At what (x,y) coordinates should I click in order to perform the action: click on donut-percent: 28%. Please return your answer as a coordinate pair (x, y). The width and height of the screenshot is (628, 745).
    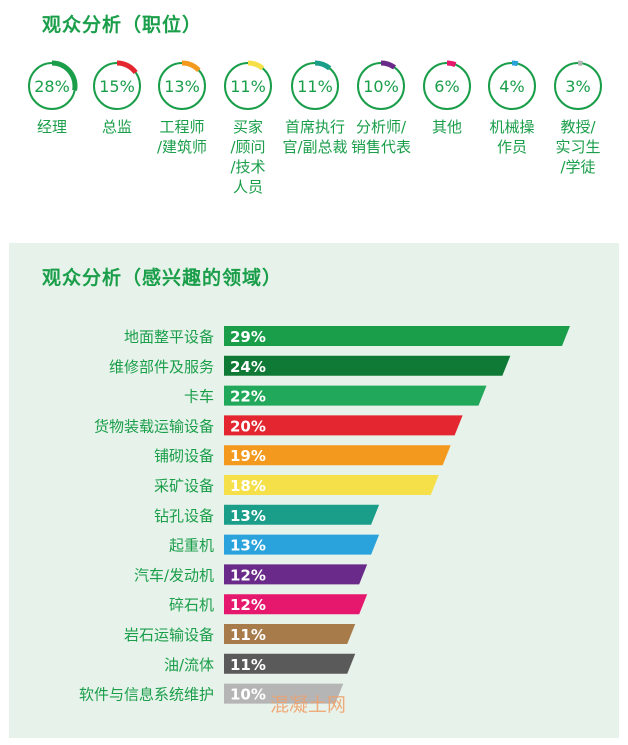
    Looking at the image, I should click on (52, 86).